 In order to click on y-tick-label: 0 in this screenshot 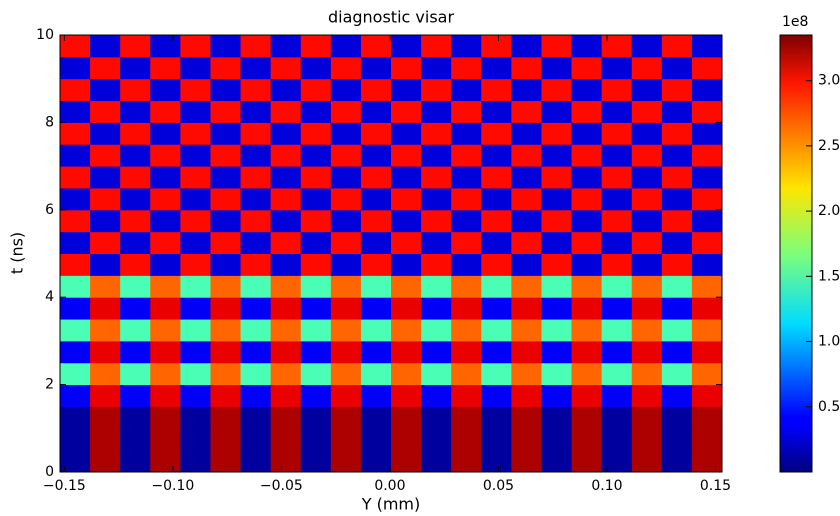, I will do `click(49, 472)`.